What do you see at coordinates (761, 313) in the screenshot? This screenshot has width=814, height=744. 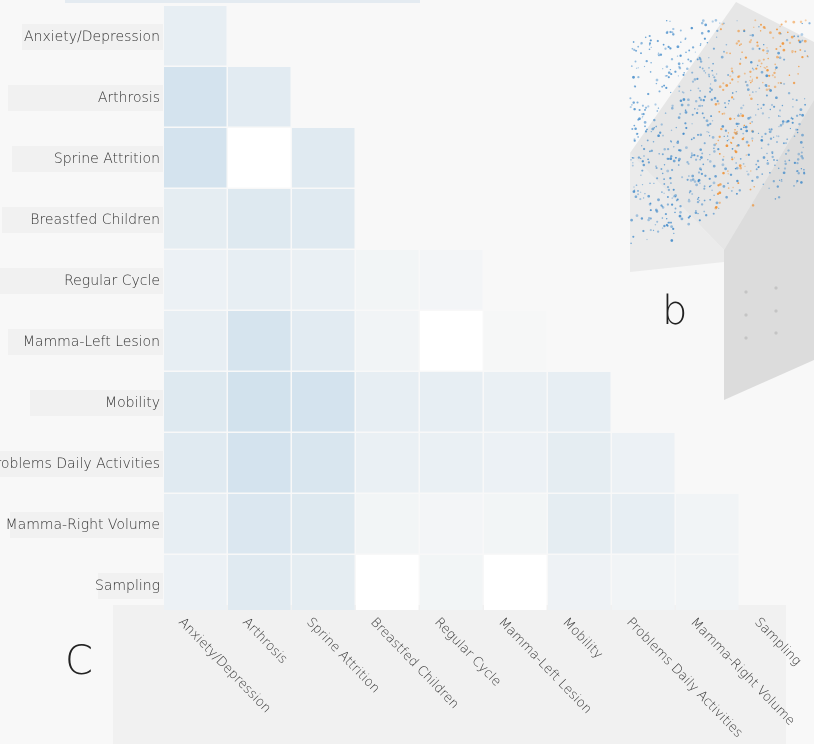 I see `cube-grid-dots` at bounding box center [761, 313].